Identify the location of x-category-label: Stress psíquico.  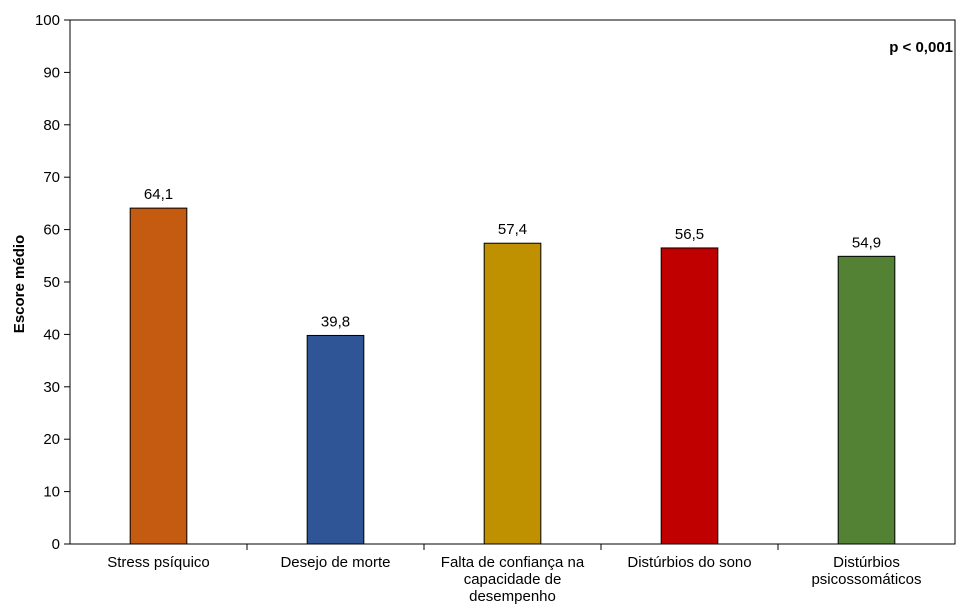
(158, 562).